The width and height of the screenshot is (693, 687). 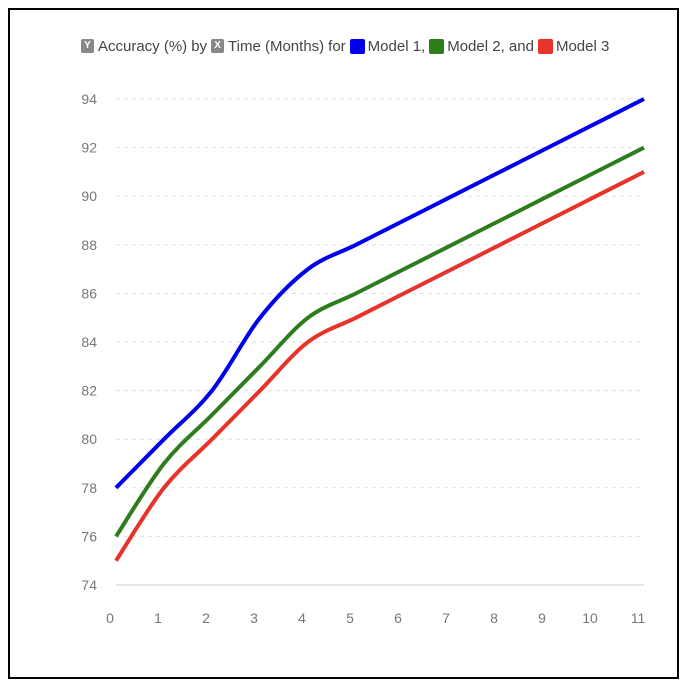 What do you see at coordinates (199, 46) in the screenshot?
I see `legend-by-text: by` at bounding box center [199, 46].